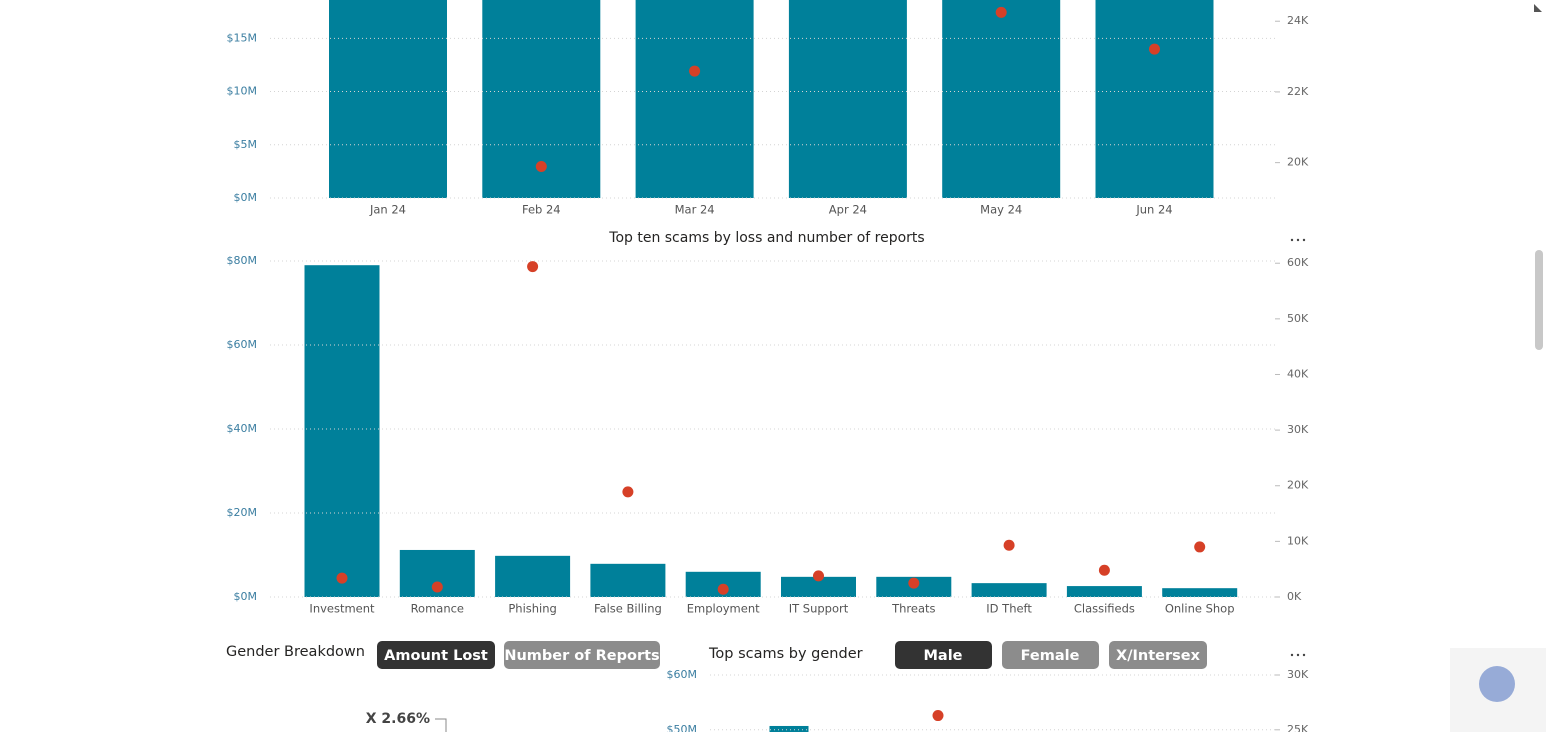 This screenshot has width=1546, height=732. I want to click on x-tick-label: Employment, so click(723, 609).